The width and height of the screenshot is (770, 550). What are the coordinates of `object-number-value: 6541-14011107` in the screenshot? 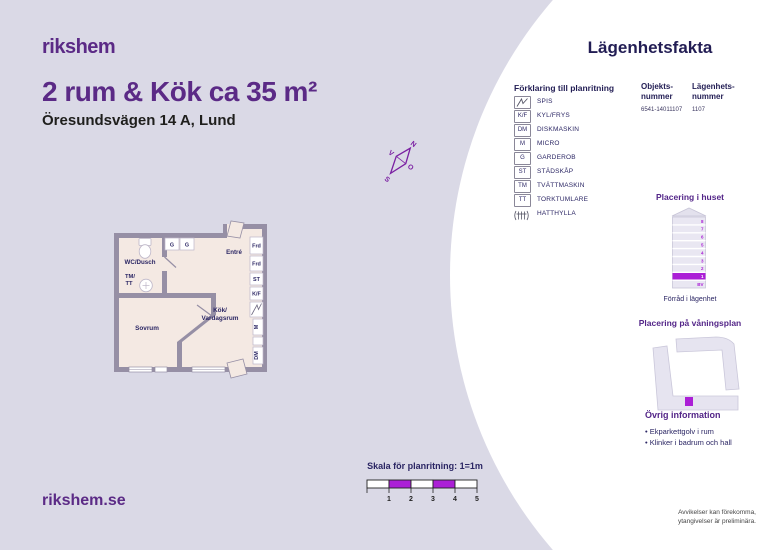 It's located at (662, 110).